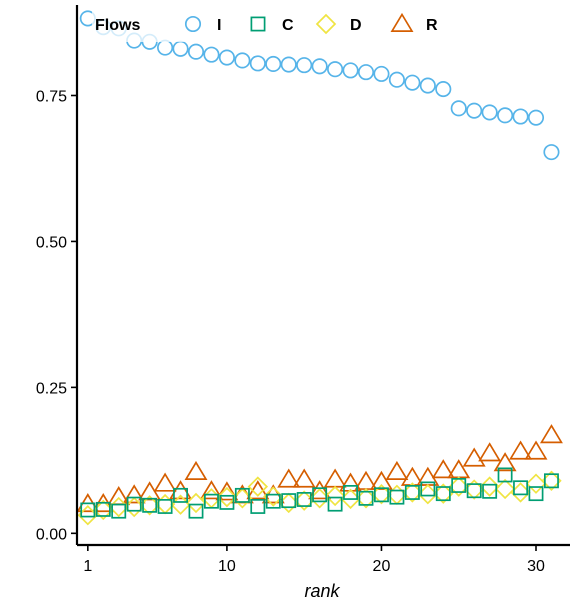 The image size is (587, 605). What do you see at coordinates (258, 24) in the screenshot?
I see `legend-key-c` at bounding box center [258, 24].